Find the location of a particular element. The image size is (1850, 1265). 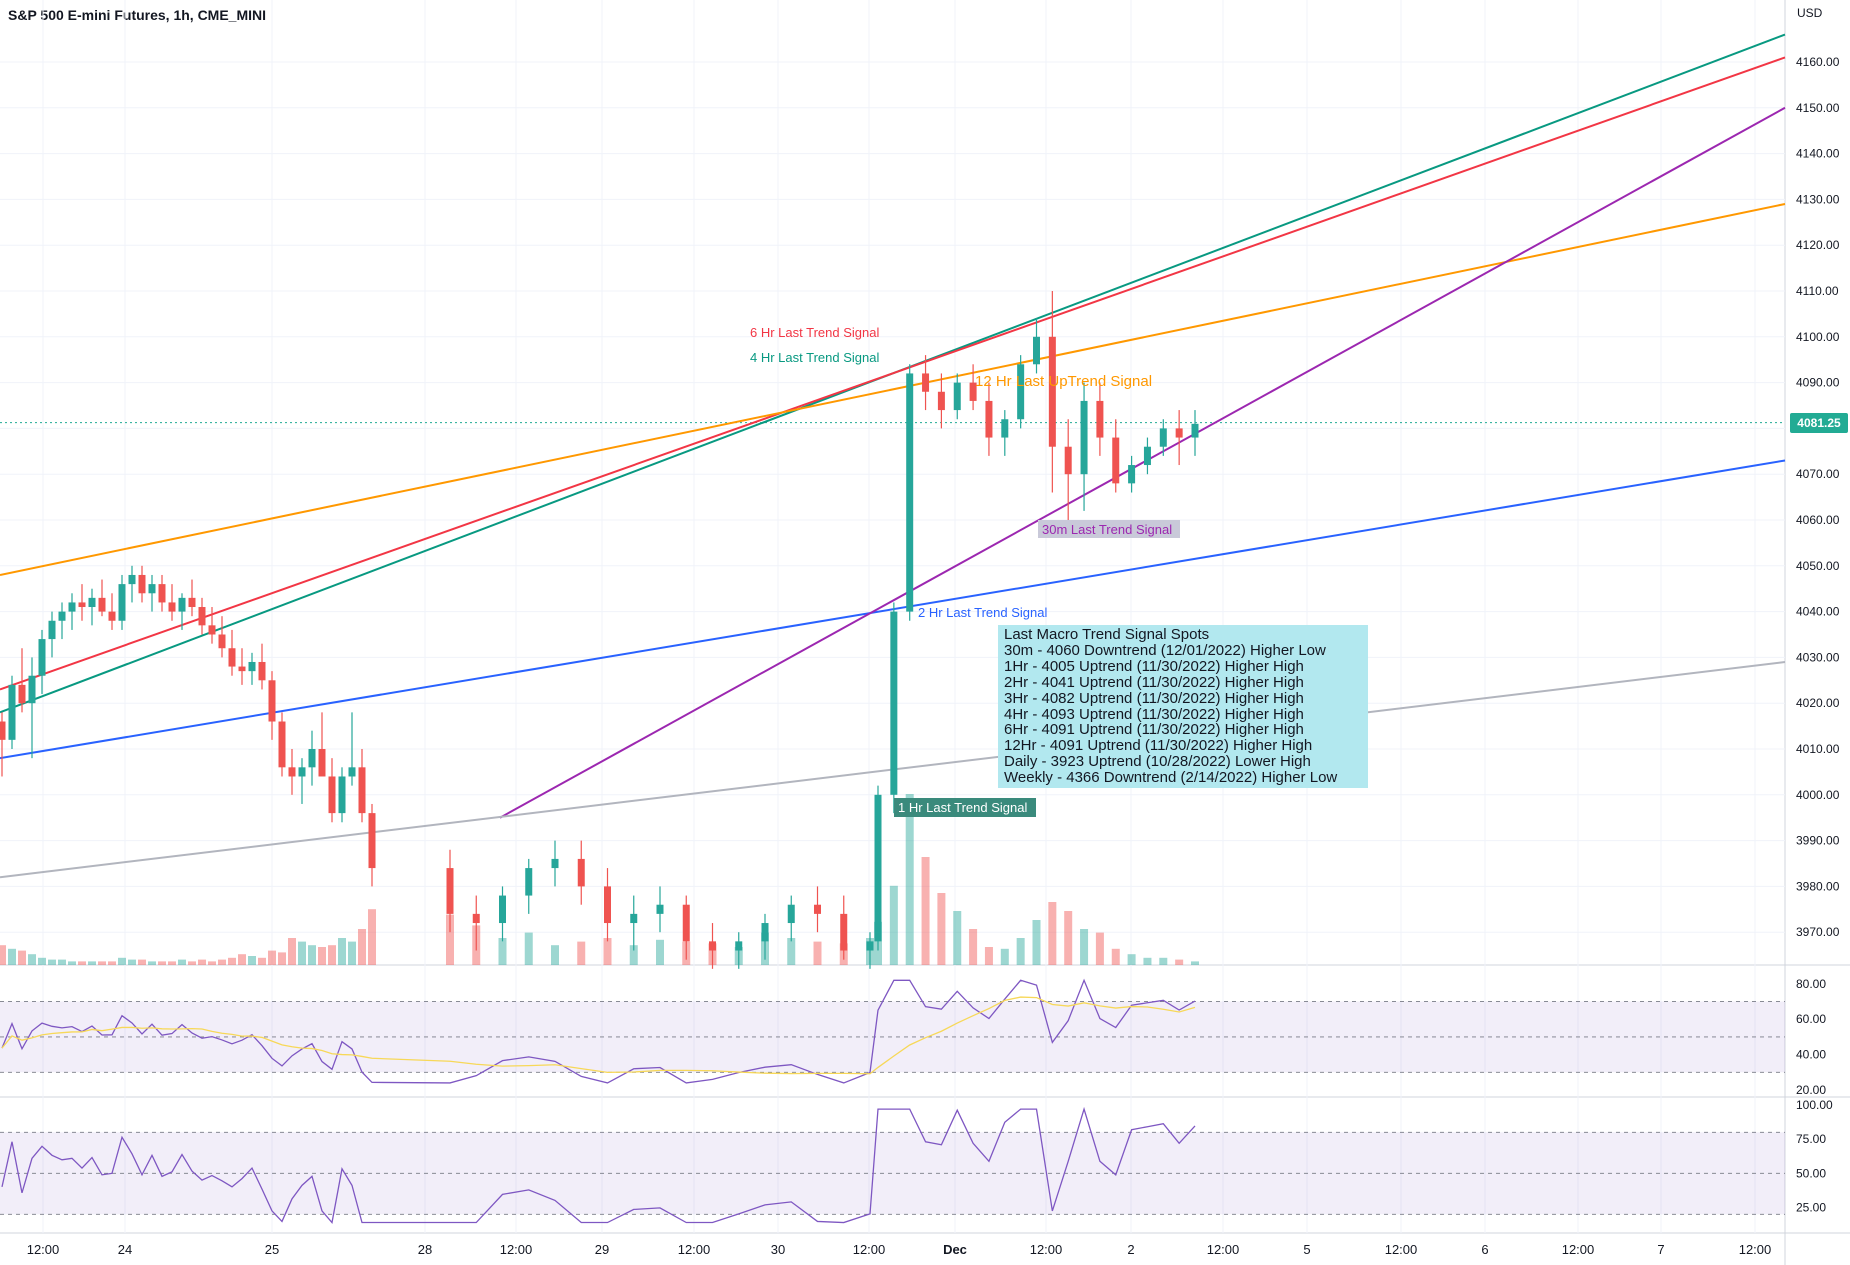

price-tick-label: 3990.00 is located at coordinates (1818, 841).